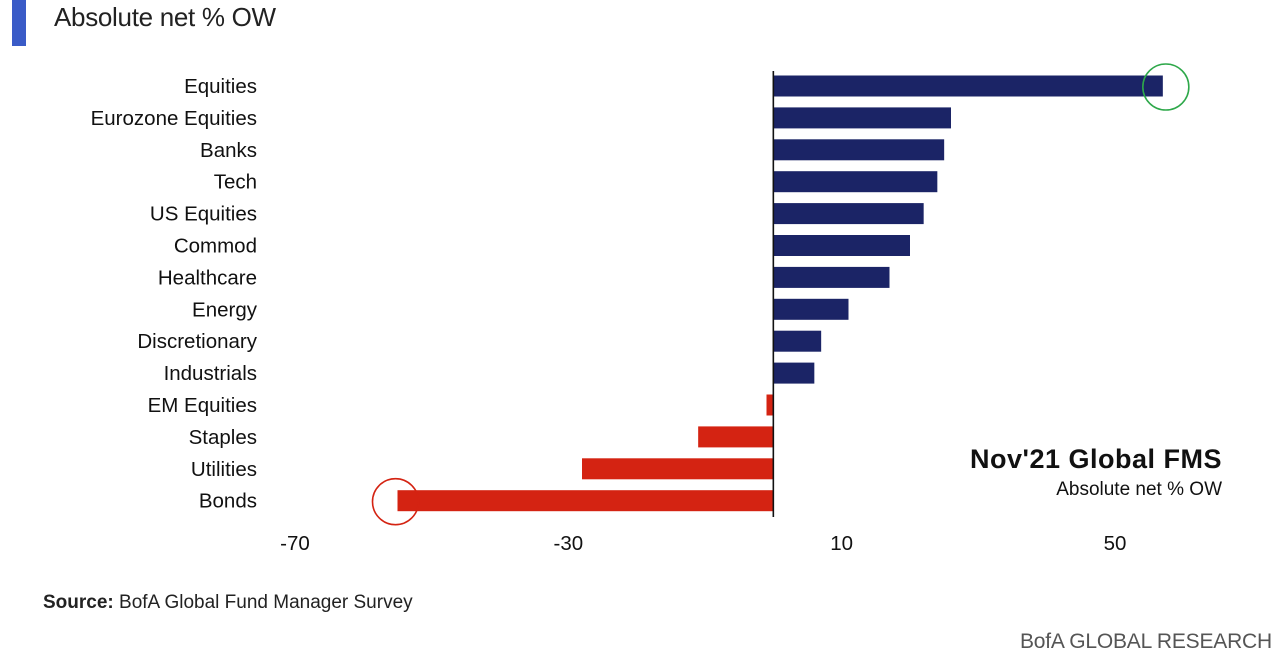 This screenshot has width=1280, height=668. Describe the element at coordinates (848, 214) in the screenshot. I see `bar-us-equities` at that location.